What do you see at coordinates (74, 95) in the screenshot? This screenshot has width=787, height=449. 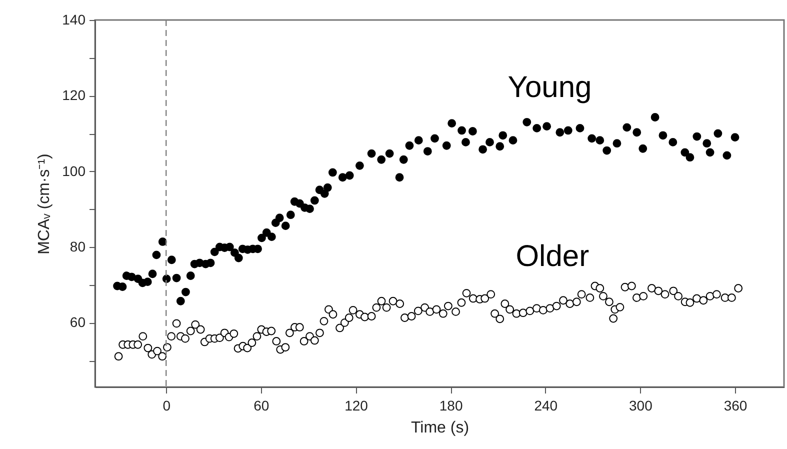 I see `y-tick-label: 120` at bounding box center [74, 95].